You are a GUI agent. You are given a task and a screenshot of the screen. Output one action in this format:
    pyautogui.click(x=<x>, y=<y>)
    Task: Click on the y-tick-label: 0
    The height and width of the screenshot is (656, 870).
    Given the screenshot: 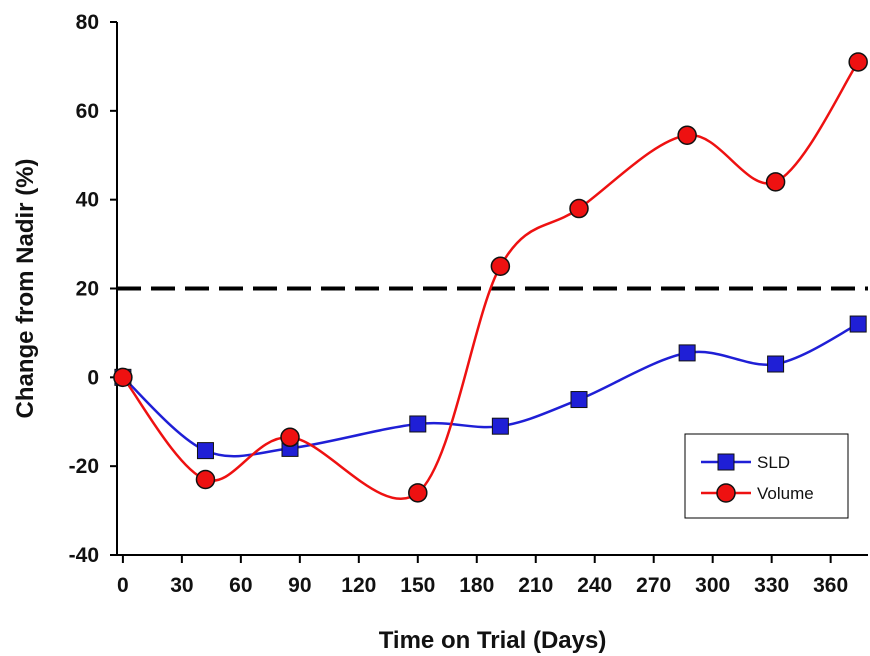 What is the action you would take?
    pyautogui.click(x=93, y=377)
    